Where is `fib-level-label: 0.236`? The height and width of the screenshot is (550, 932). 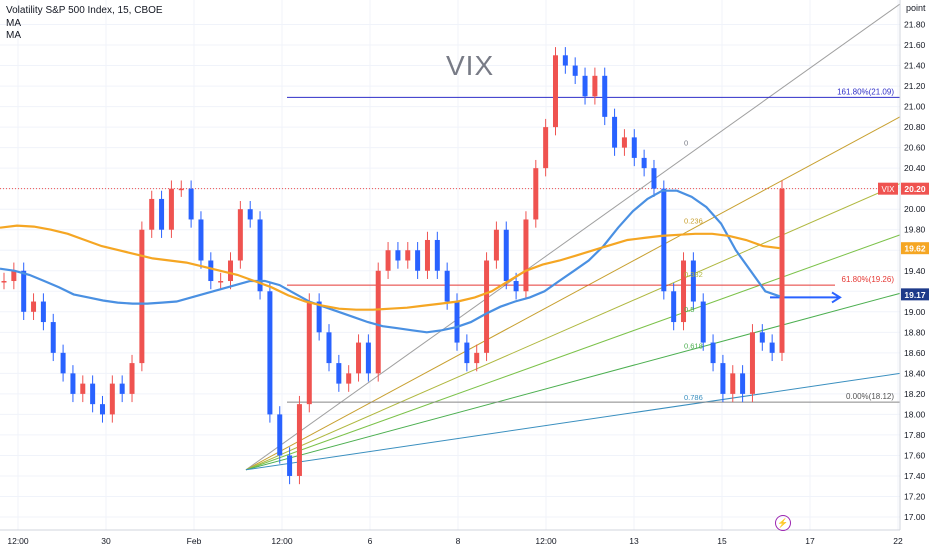
fib-level-label: 0.236 is located at coordinates (693, 221).